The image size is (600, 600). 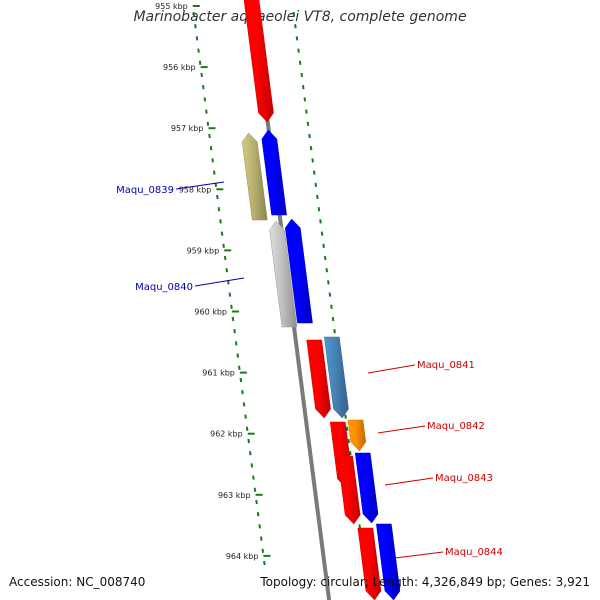 I want to click on gene-label: Maqu_0843, so click(x=464, y=478).